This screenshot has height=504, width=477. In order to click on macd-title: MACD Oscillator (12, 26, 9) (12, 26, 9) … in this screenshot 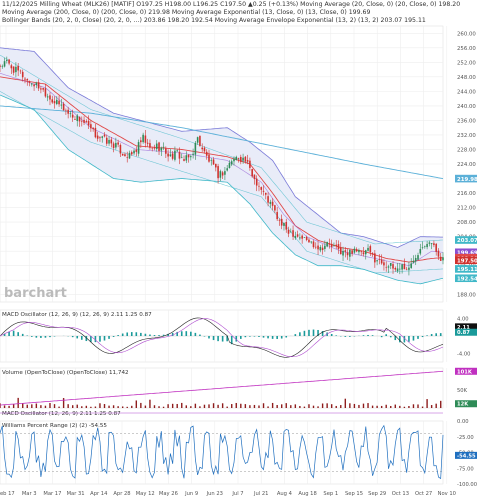, I will do `click(77, 315)`.